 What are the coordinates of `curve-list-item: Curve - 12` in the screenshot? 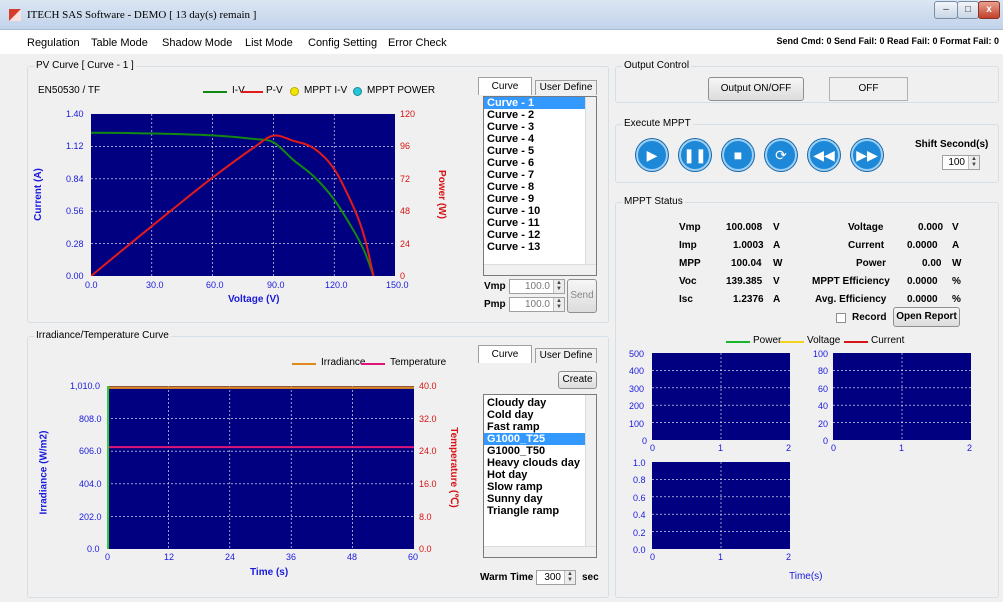 It's located at (514, 235).